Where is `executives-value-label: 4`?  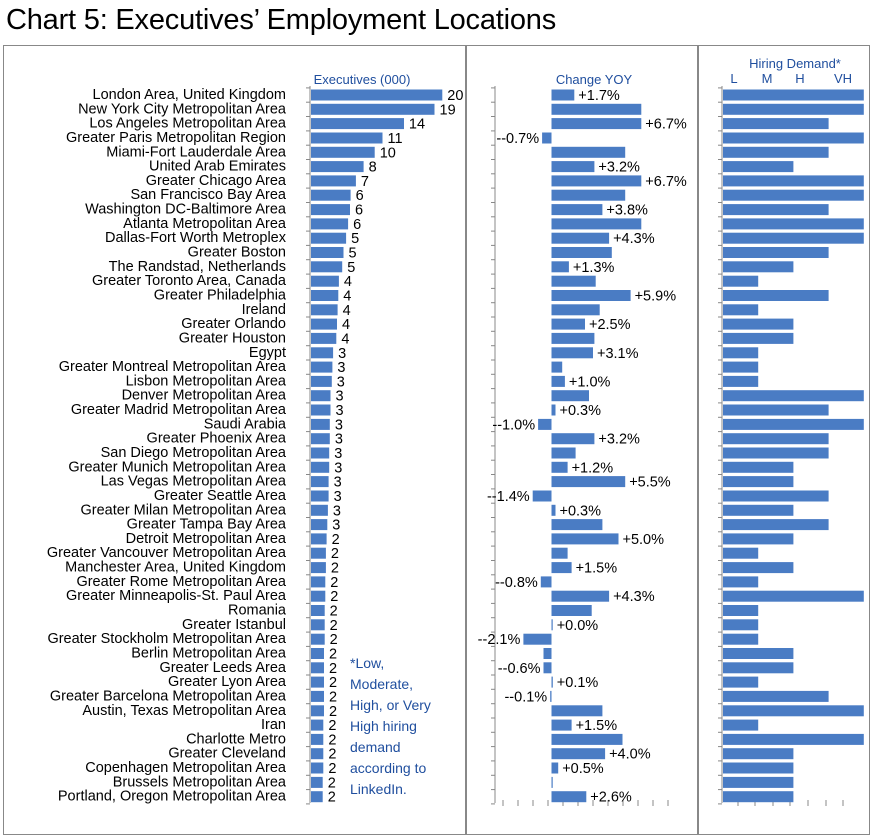 executives-value-label: 4 is located at coordinates (347, 311).